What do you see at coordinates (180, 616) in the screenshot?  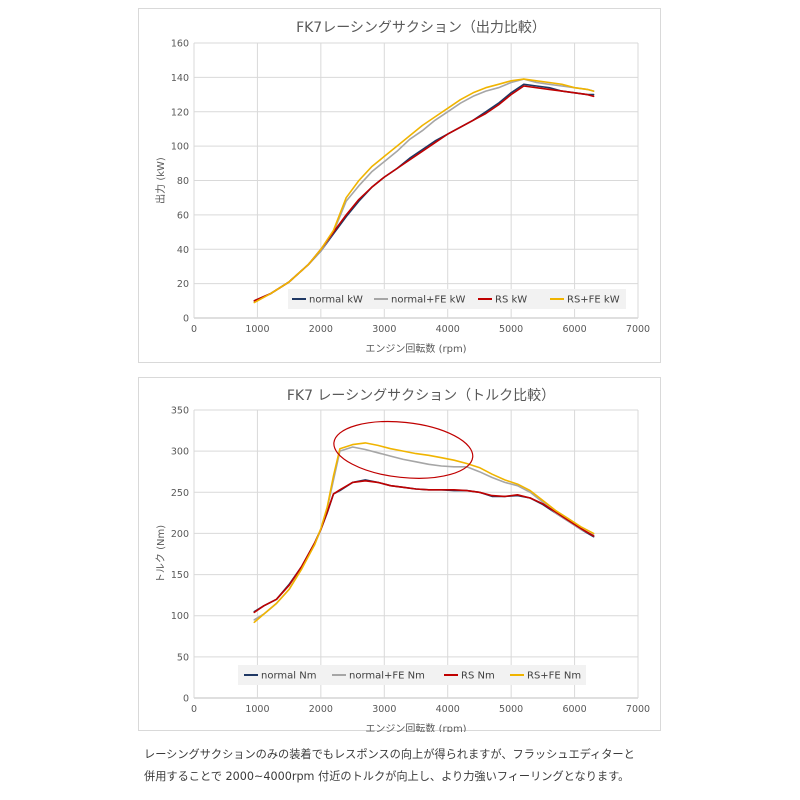 I see `torque-y-tick-label: 100` at bounding box center [180, 616].